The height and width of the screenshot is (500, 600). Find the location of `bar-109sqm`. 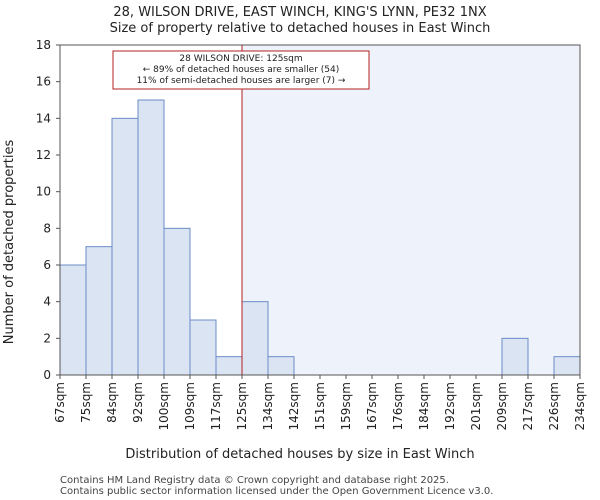

bar-109sqm is located at coordinates (203, 347).